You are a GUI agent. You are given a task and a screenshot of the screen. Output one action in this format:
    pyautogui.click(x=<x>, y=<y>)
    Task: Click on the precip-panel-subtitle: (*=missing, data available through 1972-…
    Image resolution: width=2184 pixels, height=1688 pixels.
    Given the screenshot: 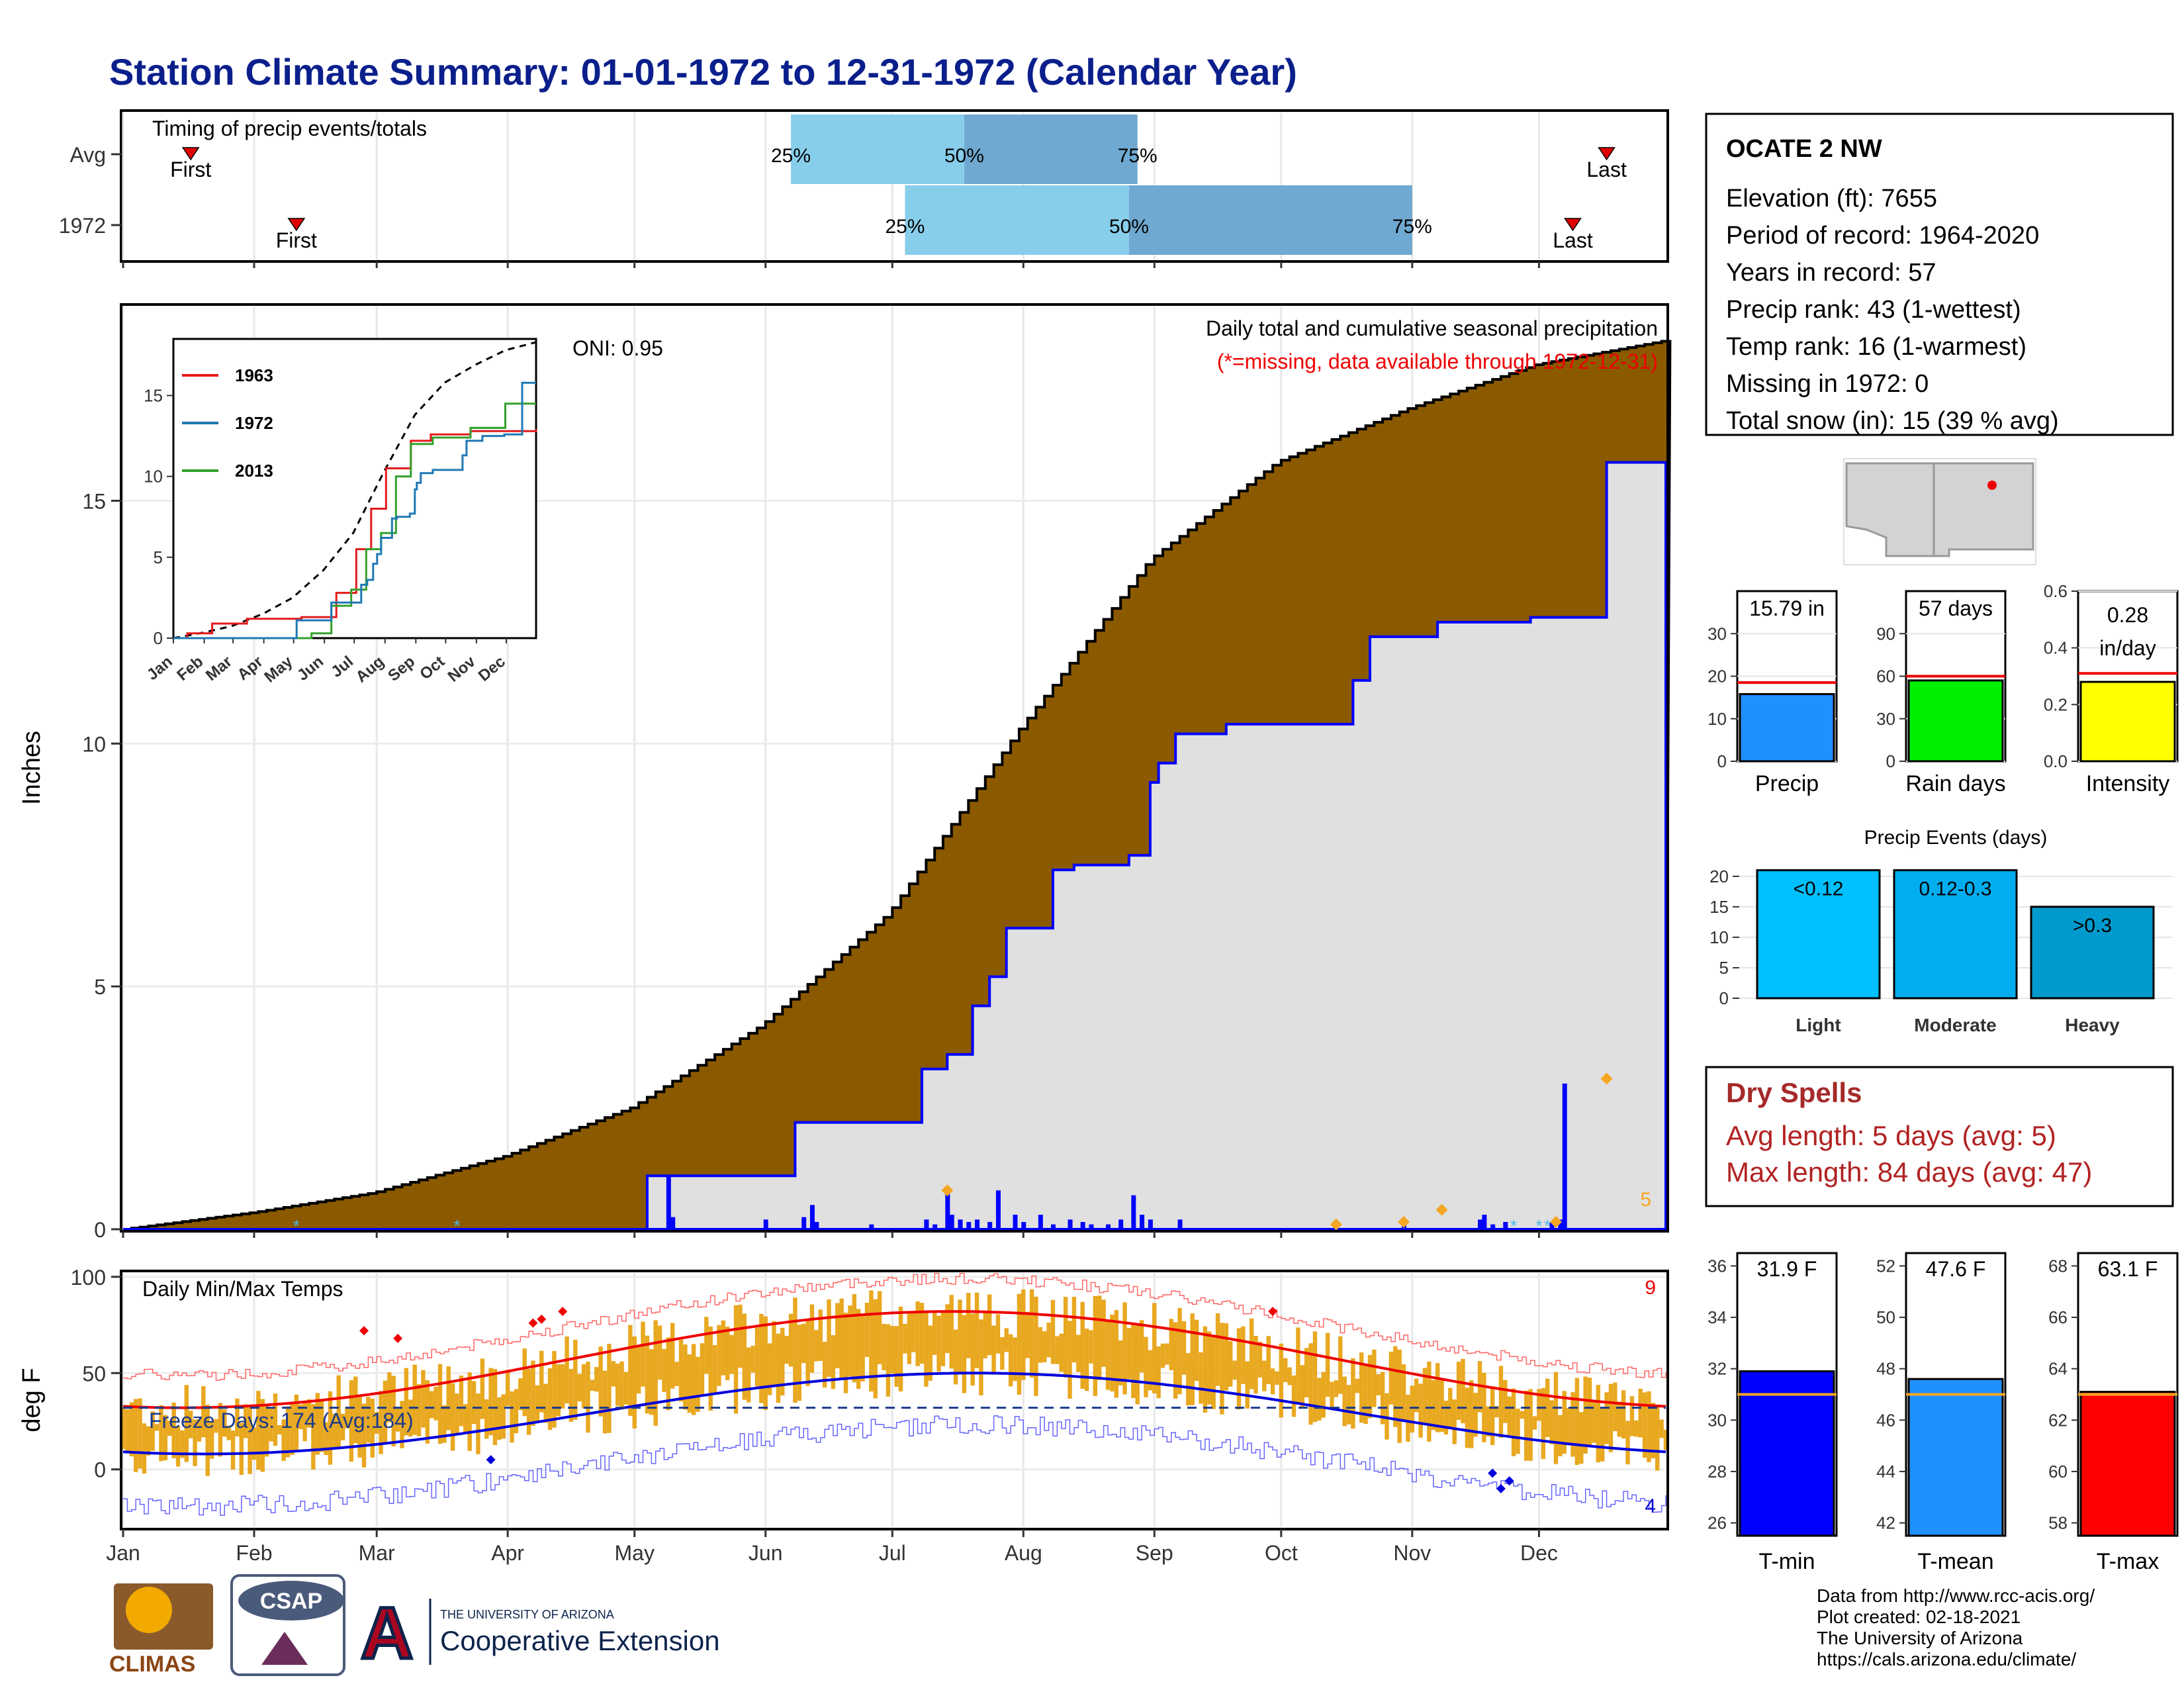 What is the action you would take?
    pyautogui.click(x=1437, y=361)
    